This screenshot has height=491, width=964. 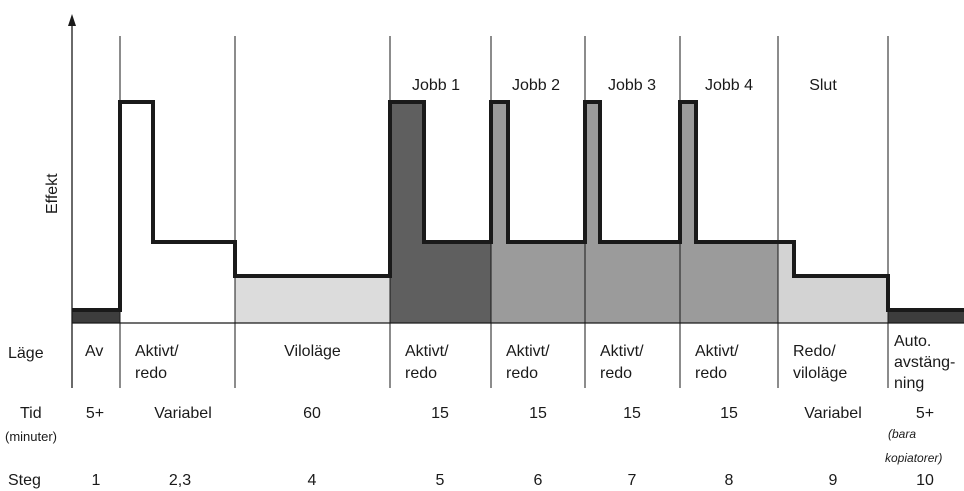 What do you see at coordinates (52, 193) in the screenshot?
I see `y-axis-label: Effekt` at bounding box center [52, 193].